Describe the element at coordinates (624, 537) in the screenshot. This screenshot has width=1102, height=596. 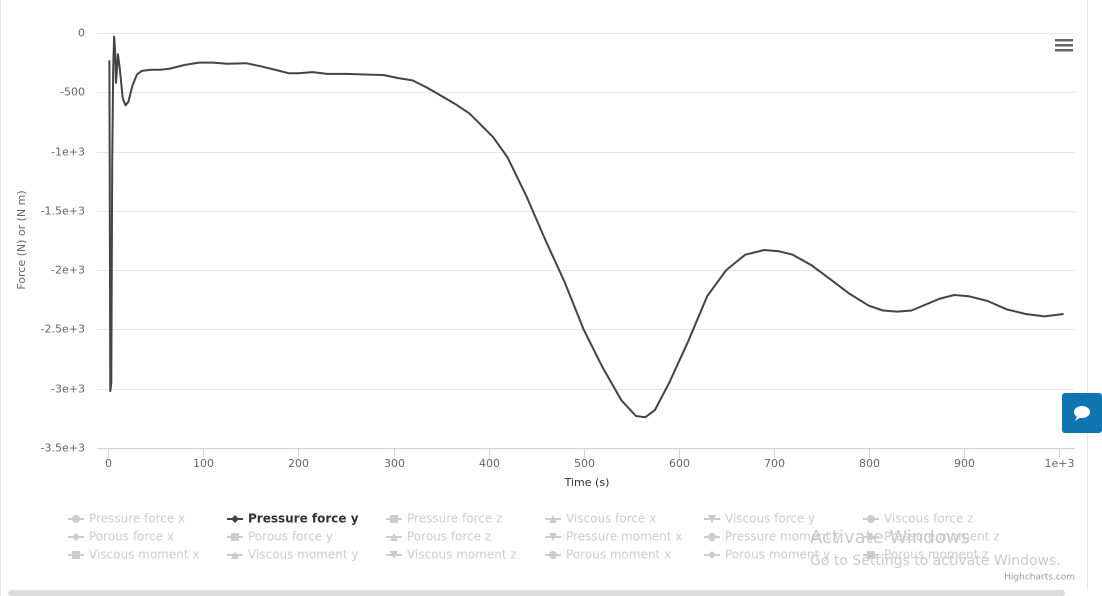
I see `legend-label: Pressure moment x` at that location.